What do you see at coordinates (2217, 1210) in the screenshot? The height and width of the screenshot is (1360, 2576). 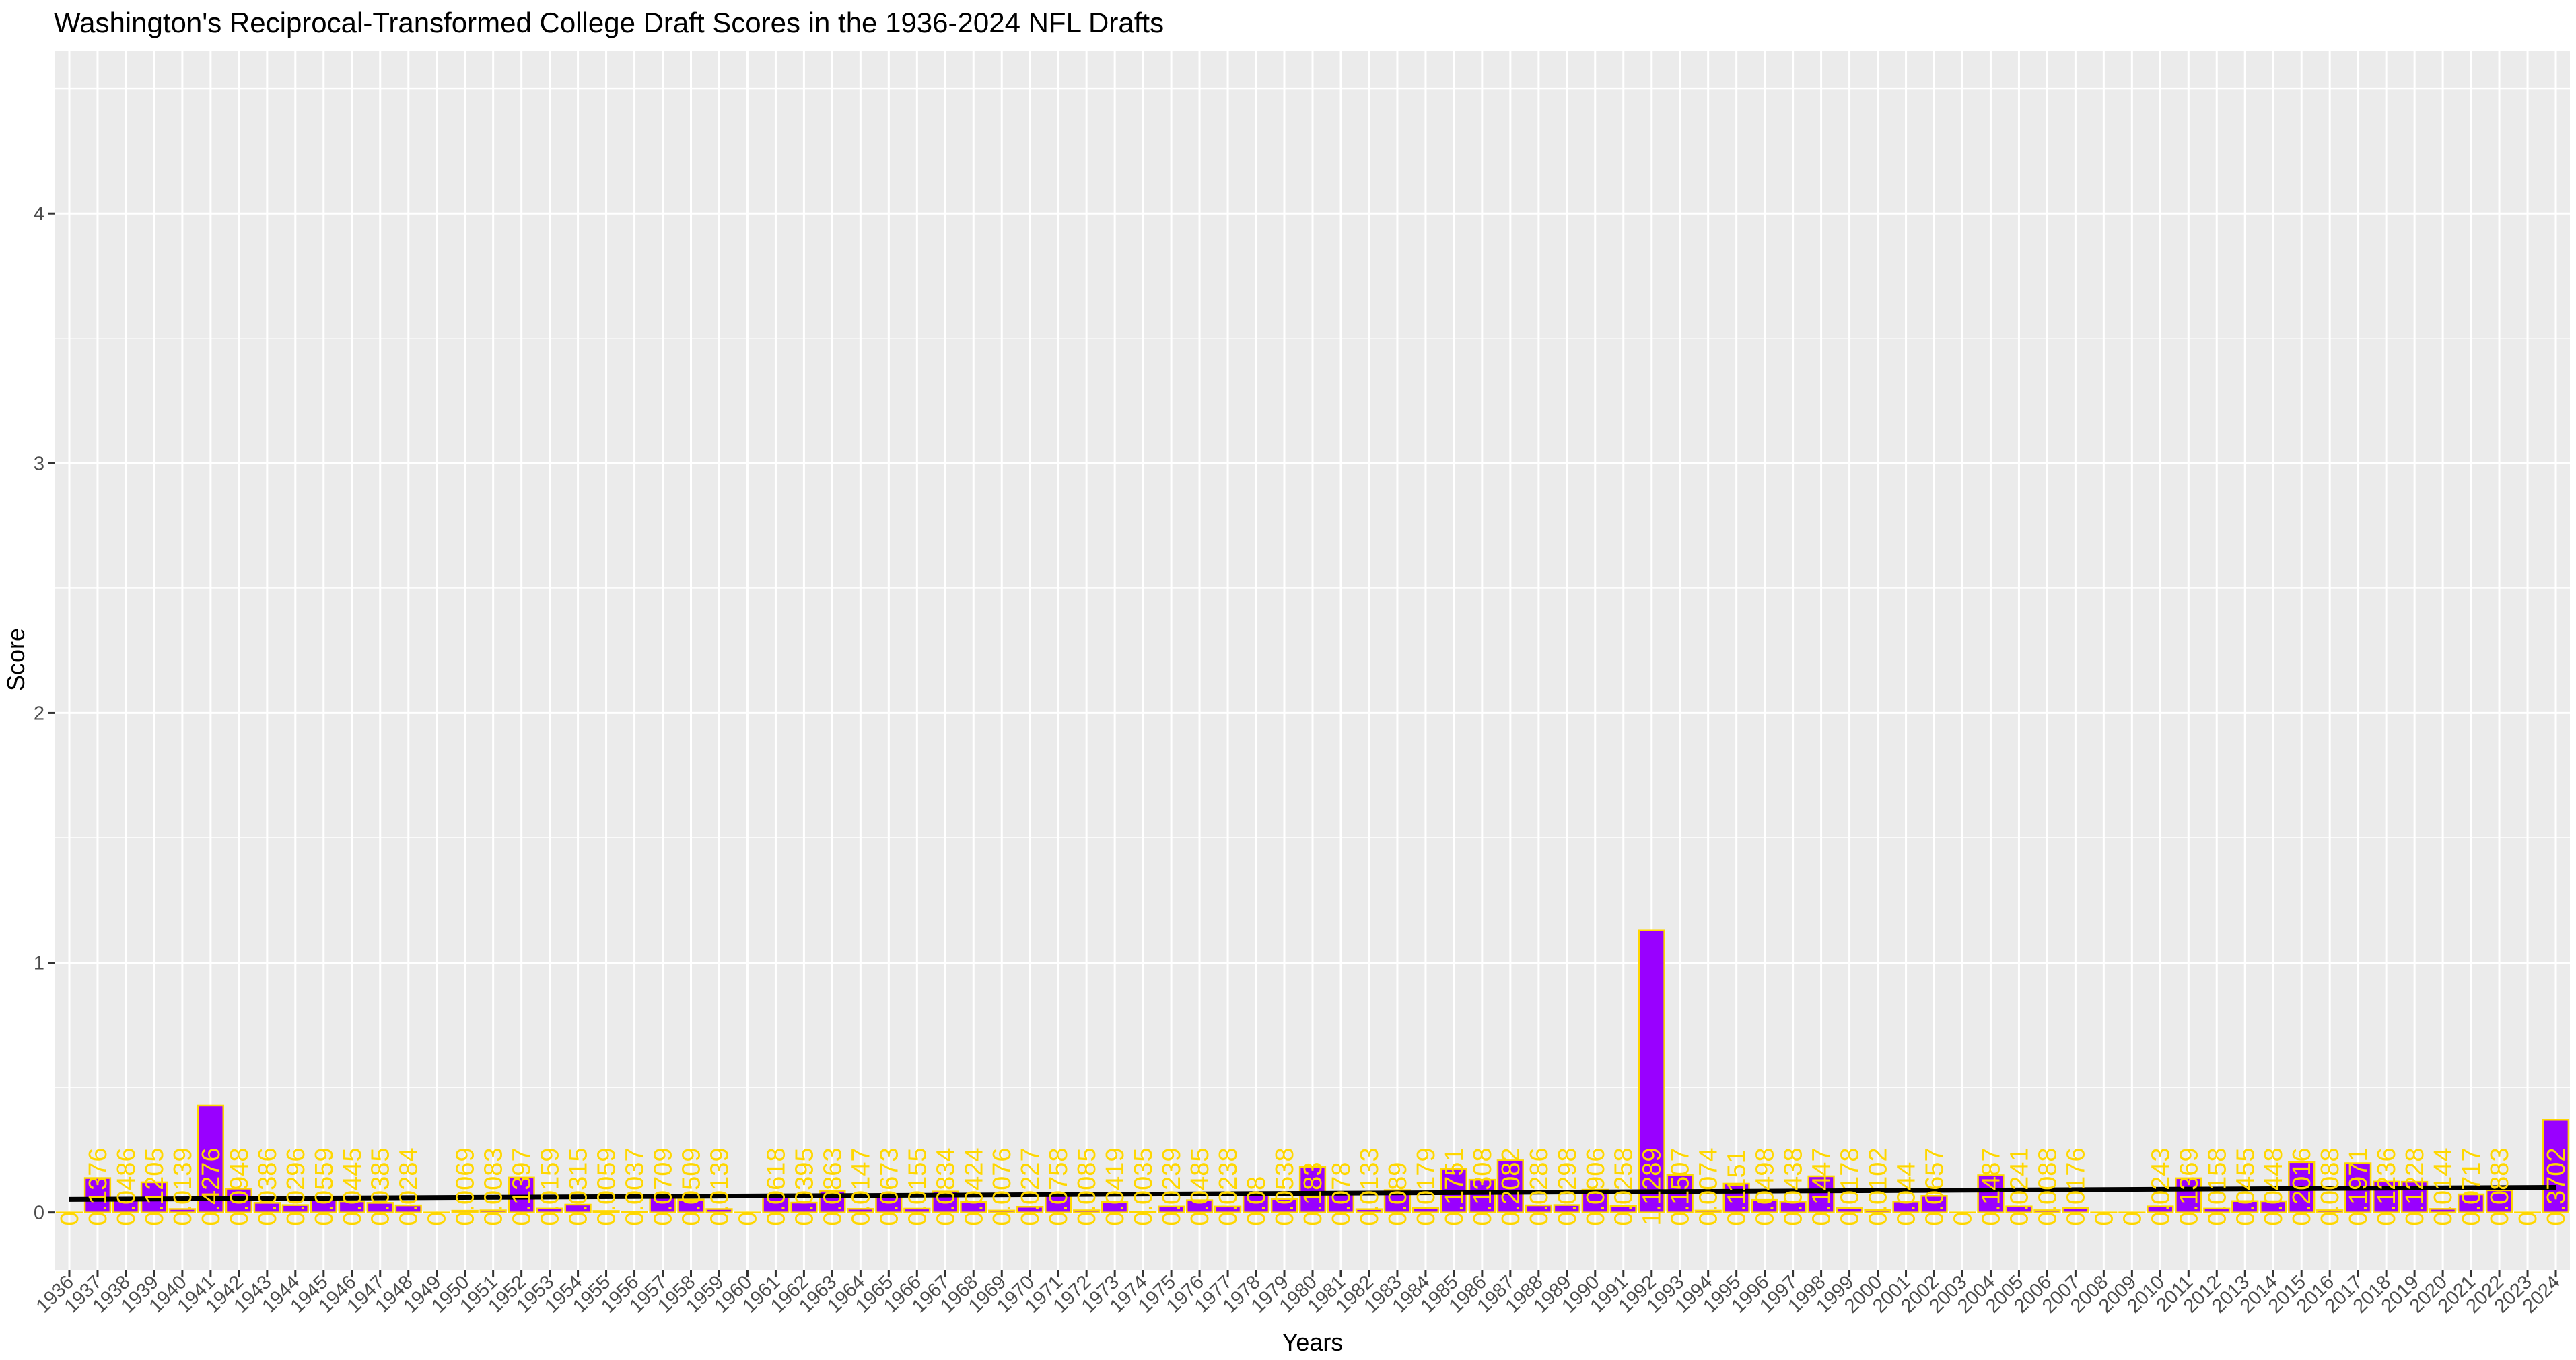 I see `bar-2012` at bounding box center [2217, 1210].